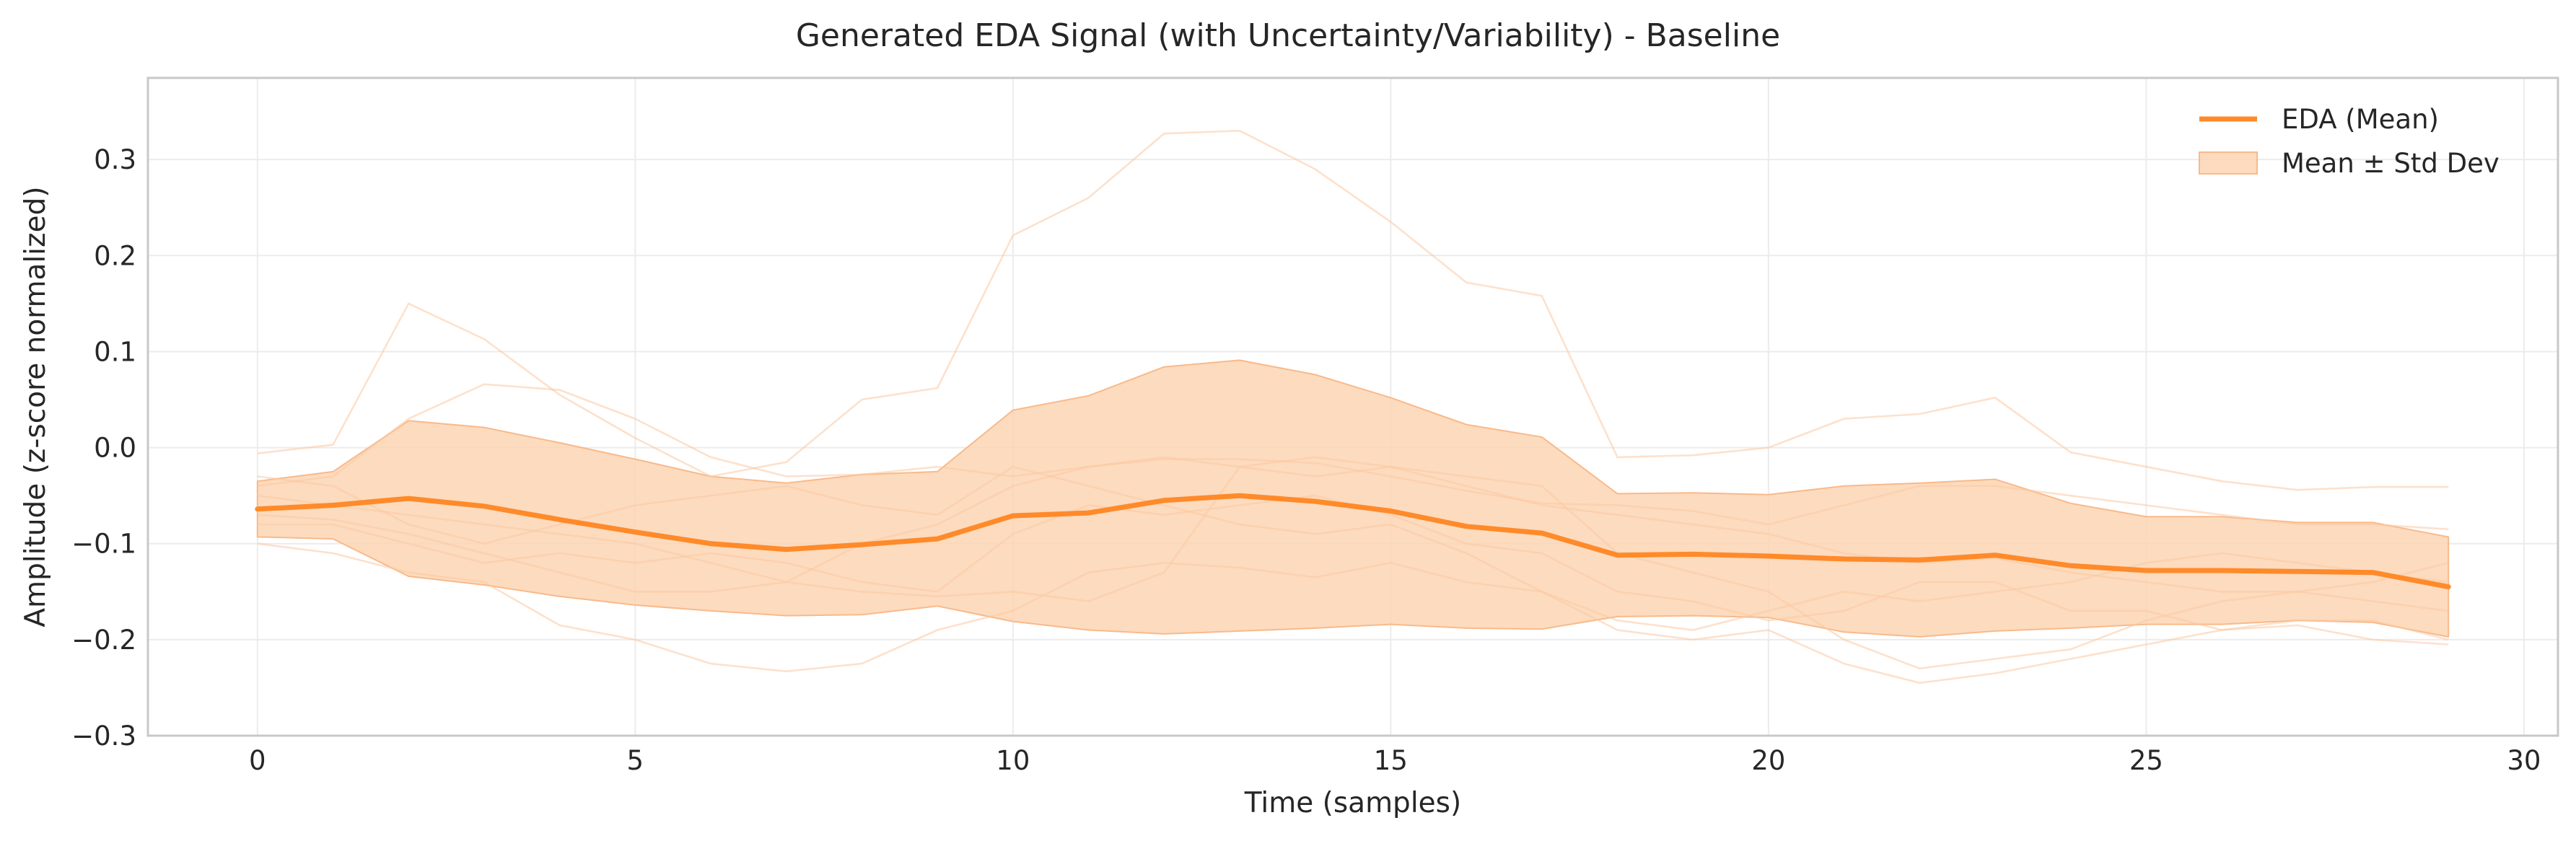  I want to click on y-tick-label: 0.0, so click(115, 448).